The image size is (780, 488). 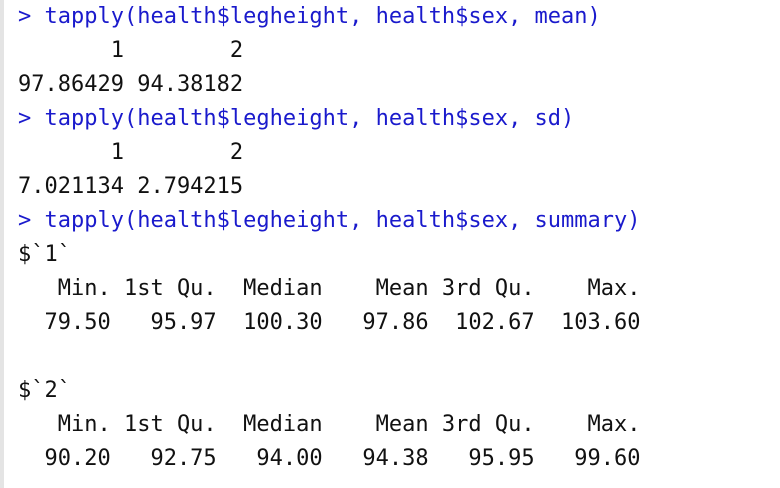 What do you see at coordinates (44, 254) in the screenshot?
I see `output-group-1-label: $`1`` at bounding box center [44, 254].